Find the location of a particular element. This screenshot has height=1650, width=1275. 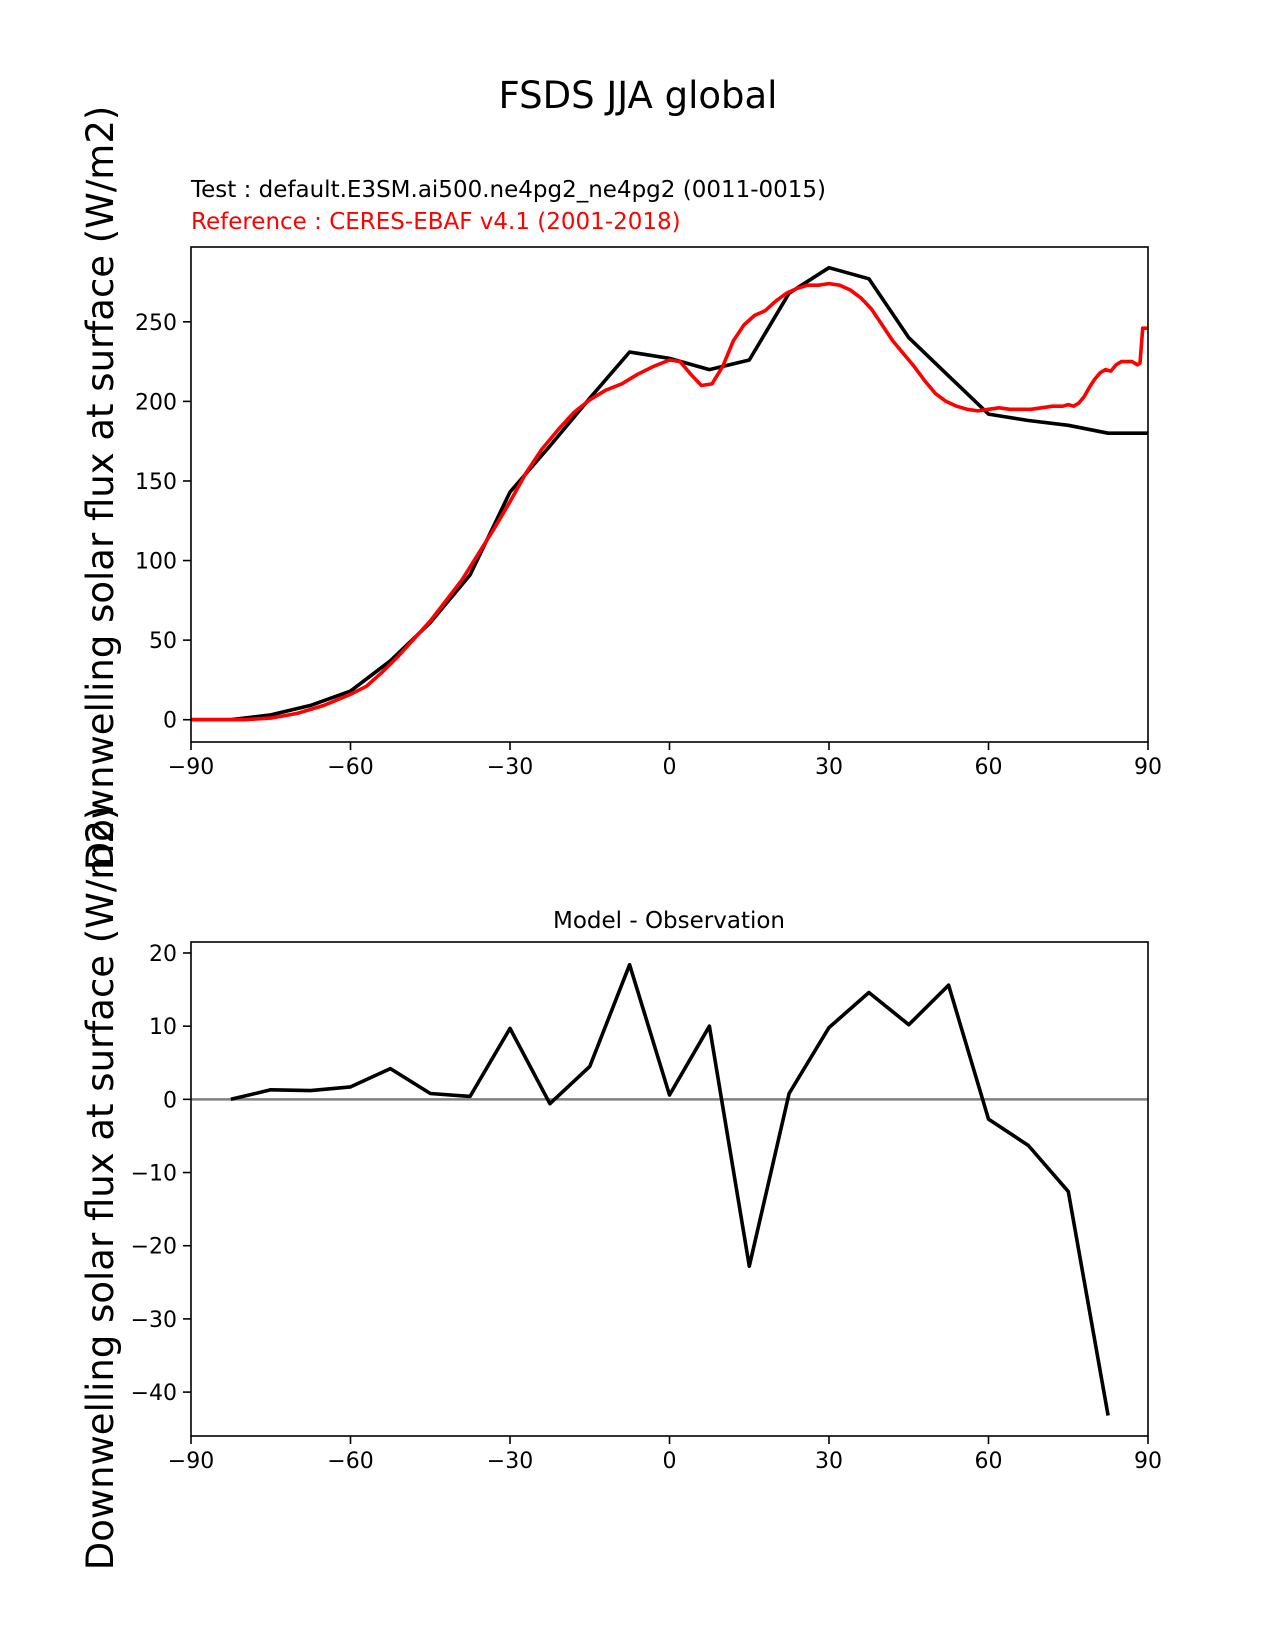

bottom-x-tick-label: 0 is located at coordinates (670, 1461).